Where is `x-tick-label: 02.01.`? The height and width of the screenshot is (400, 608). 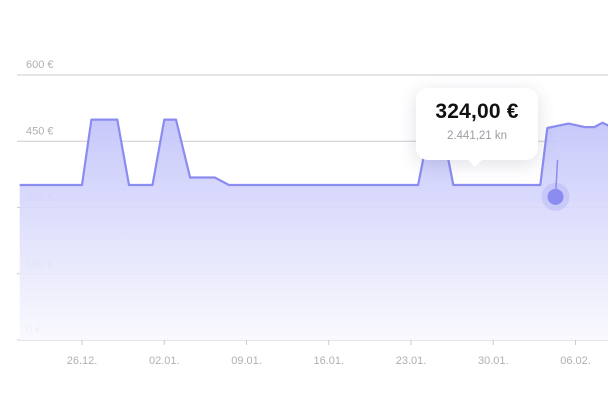 x-tick-label: 02.01. is located at coordinates (164, 361).